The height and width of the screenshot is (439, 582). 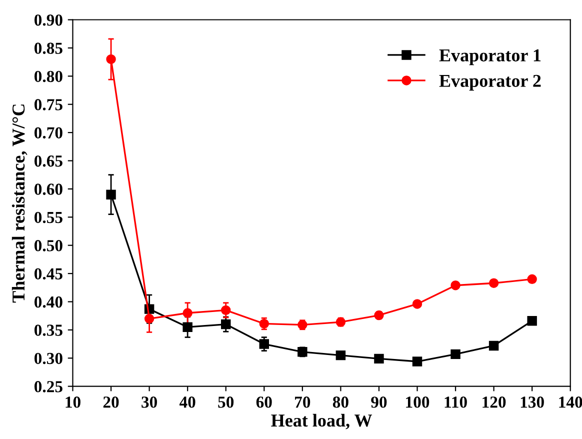 What do you see at coordinates (48, 218) in the screenshot?
I see `y-tick-label: 0.55` at bounding box center [48, 218].